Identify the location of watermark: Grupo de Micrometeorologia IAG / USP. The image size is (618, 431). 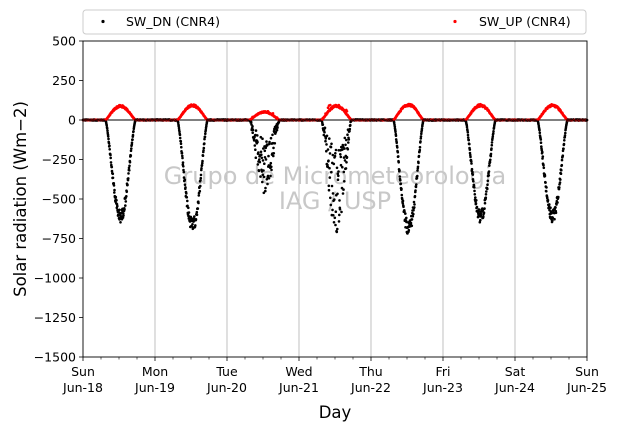
(335, 188).